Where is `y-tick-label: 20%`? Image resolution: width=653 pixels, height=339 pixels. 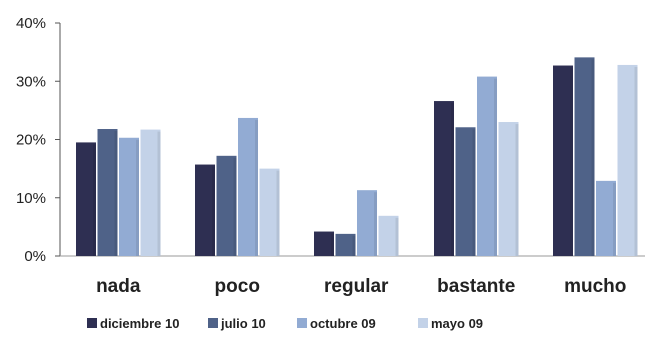
y-tick-label: 20% is located at coordinates (31, 140).